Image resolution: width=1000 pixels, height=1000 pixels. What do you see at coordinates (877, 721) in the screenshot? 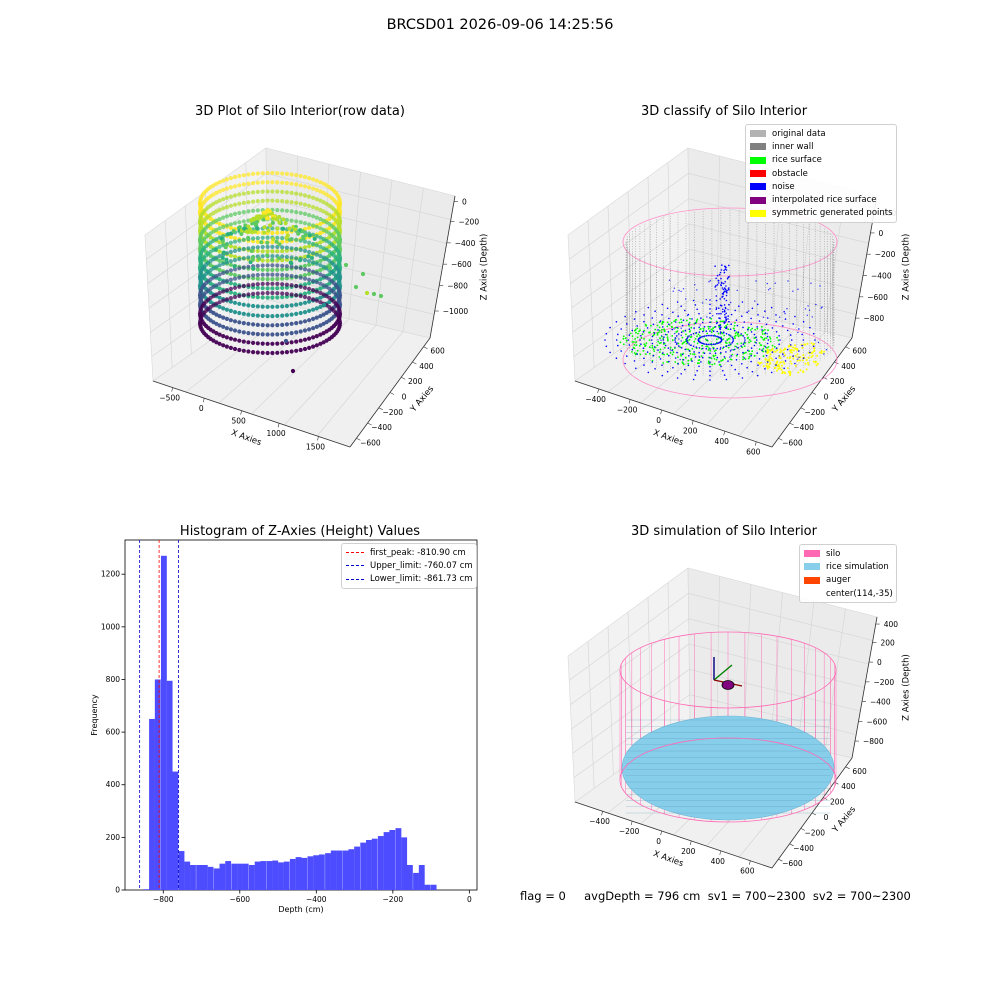
I see `panel4-z-tick-label: −600` at bounding box center [877, 721].